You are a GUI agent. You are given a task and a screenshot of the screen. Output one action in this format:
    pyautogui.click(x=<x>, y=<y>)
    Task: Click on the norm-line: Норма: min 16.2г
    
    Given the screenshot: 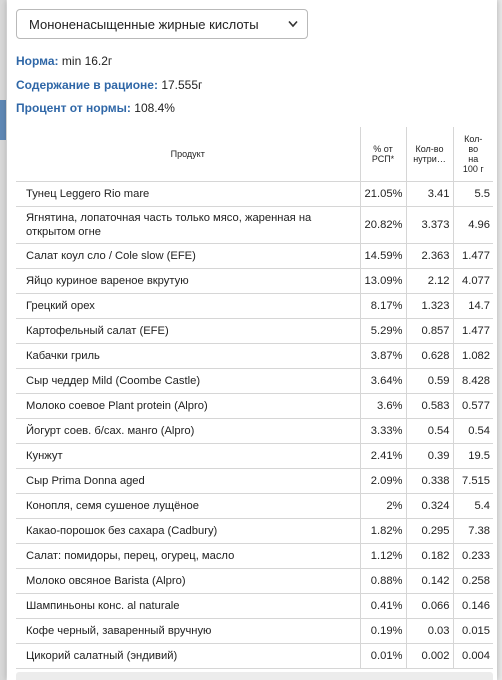 What is the action you would take?
    pyautogui.click(x=64, y=61)
    